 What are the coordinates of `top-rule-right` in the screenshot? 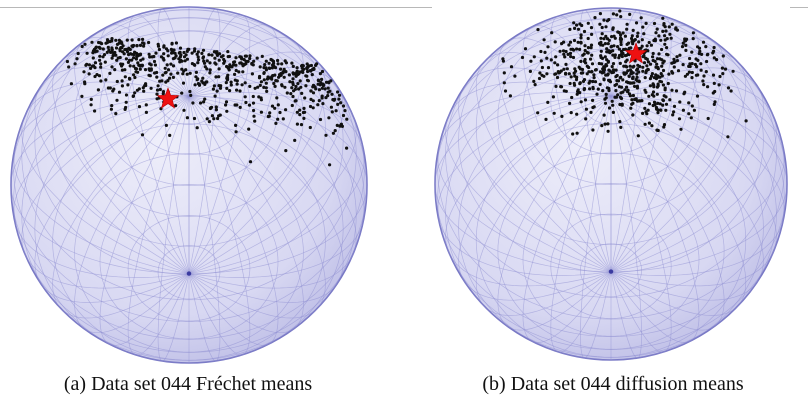 It's located at (799, 7).